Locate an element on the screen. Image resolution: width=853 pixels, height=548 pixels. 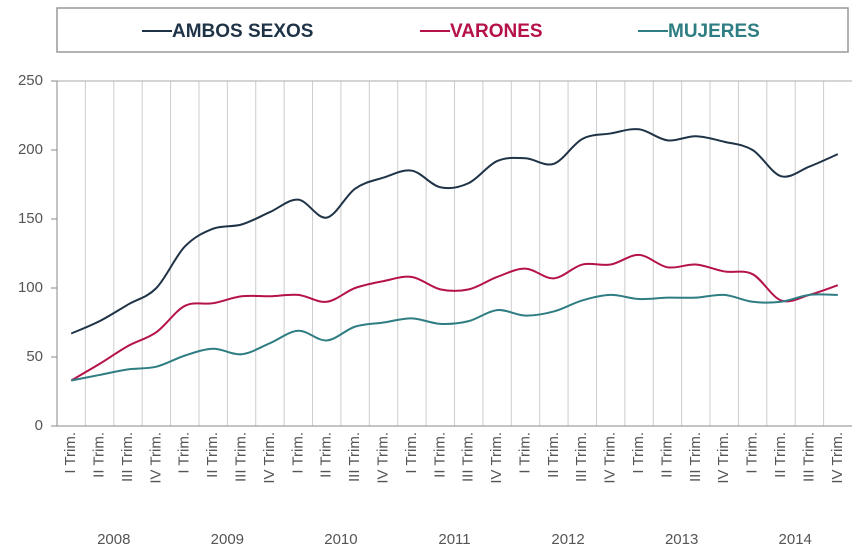
year-label: 2012 is located at coordinates (567, 539).